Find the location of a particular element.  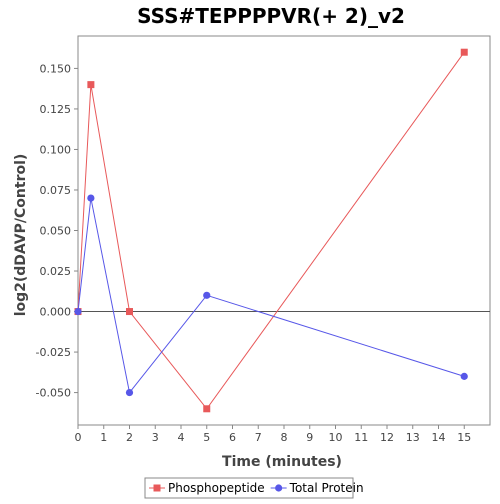

y-tick-label: 0.050 is located at coordinates (56, 231).